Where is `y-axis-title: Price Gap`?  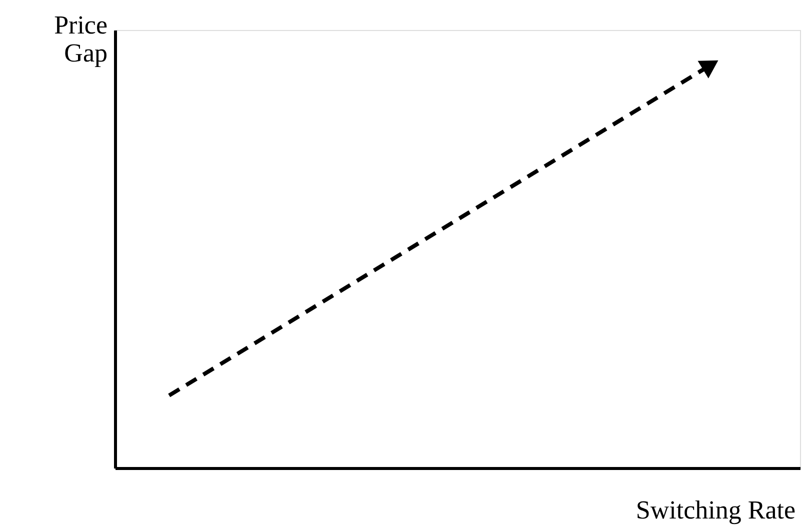
y-axis-title: Price Gap is located at coordinates (81, 39).